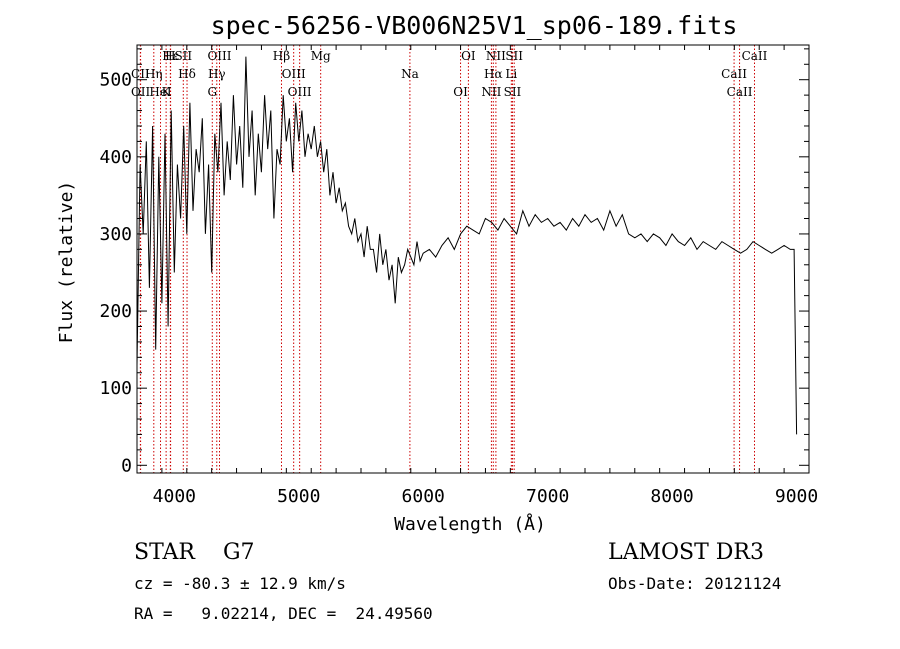  Describe the element at coordinates (281, 56) in the screenshot. I see `spectral-line-label: Hβ` at that location.